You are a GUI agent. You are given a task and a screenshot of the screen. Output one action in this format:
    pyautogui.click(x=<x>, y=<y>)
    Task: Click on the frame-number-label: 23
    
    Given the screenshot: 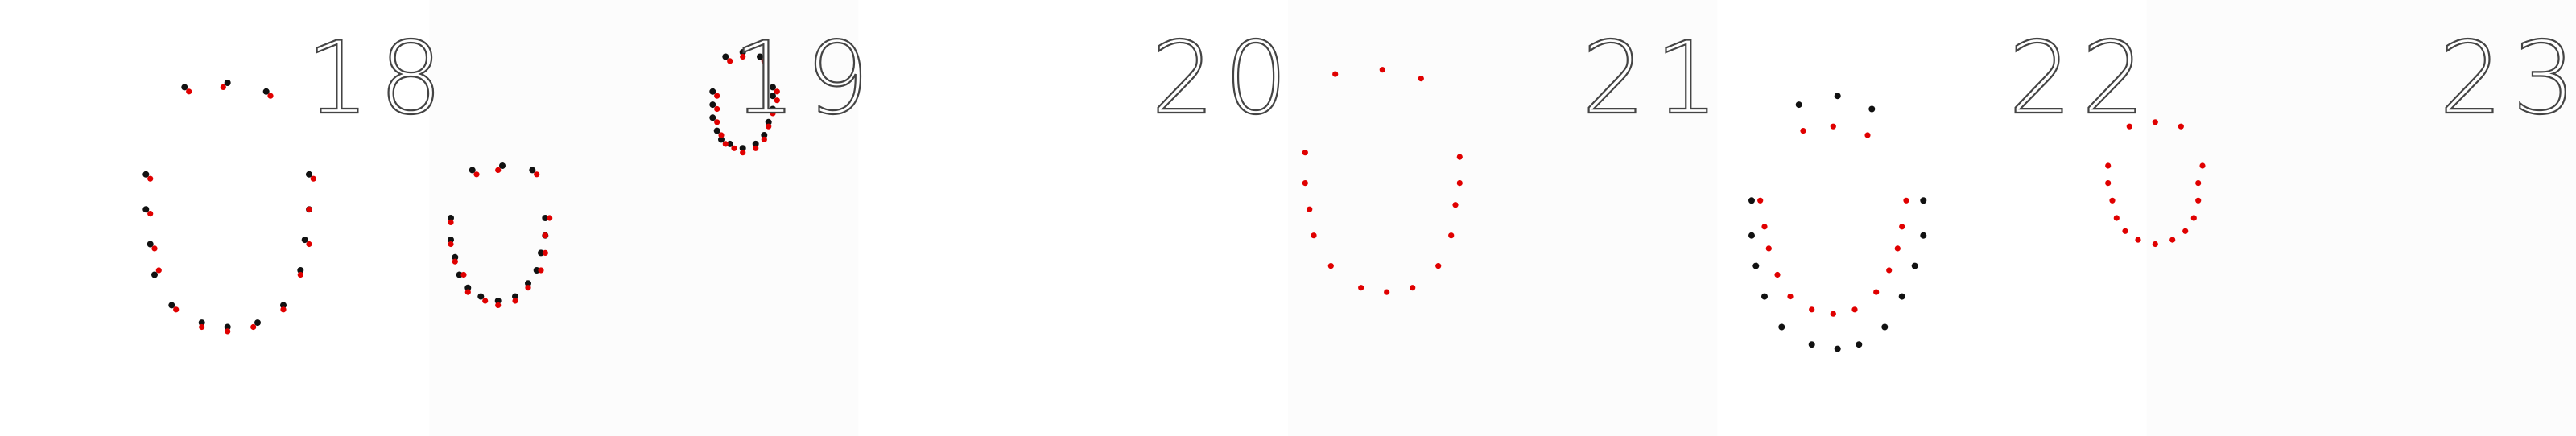 What is the action you would take?
    pyautogui.click(x=2507, y=79)
    